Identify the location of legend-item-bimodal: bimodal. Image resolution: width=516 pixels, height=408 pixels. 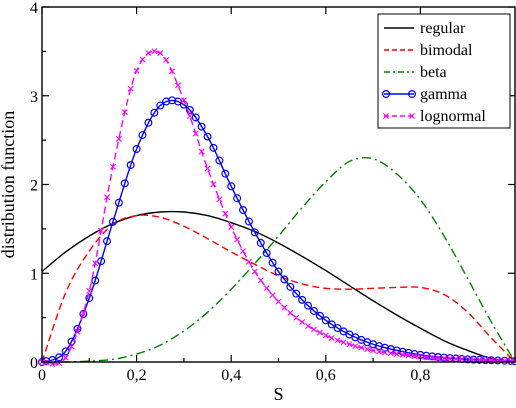
(428, 50).